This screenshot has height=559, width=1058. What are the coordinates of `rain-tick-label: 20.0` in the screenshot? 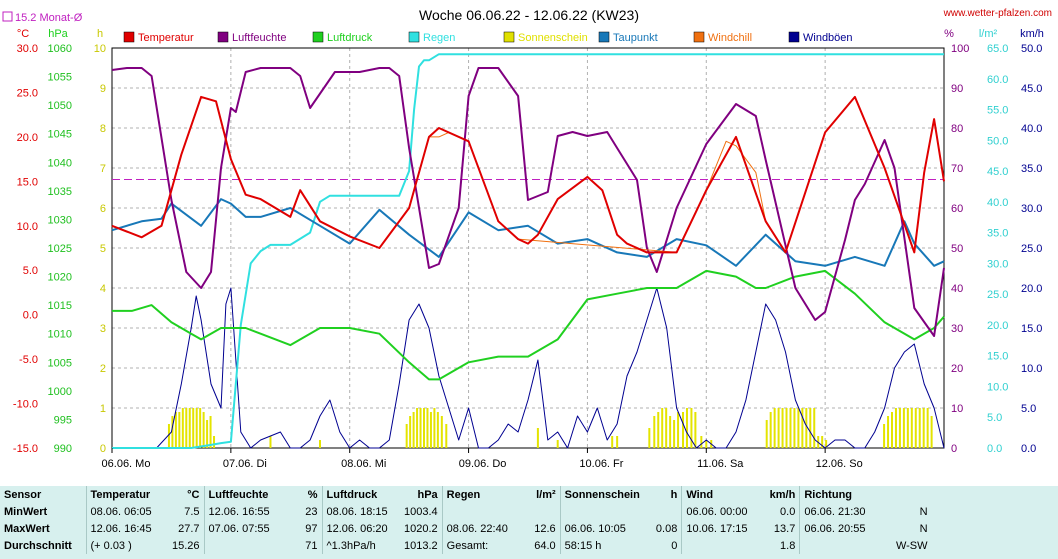 It's located at (997, 326).